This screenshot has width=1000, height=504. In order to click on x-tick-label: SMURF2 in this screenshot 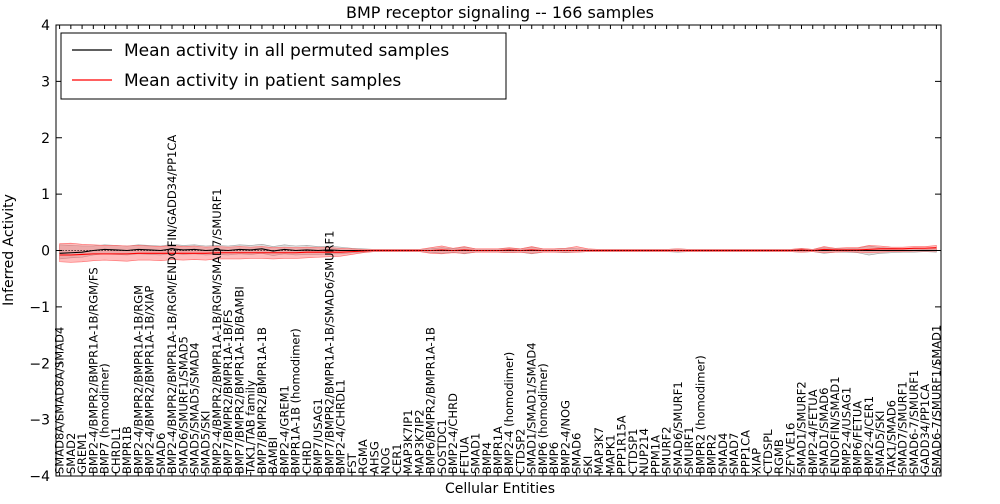, I will do `click(667, 450)`.